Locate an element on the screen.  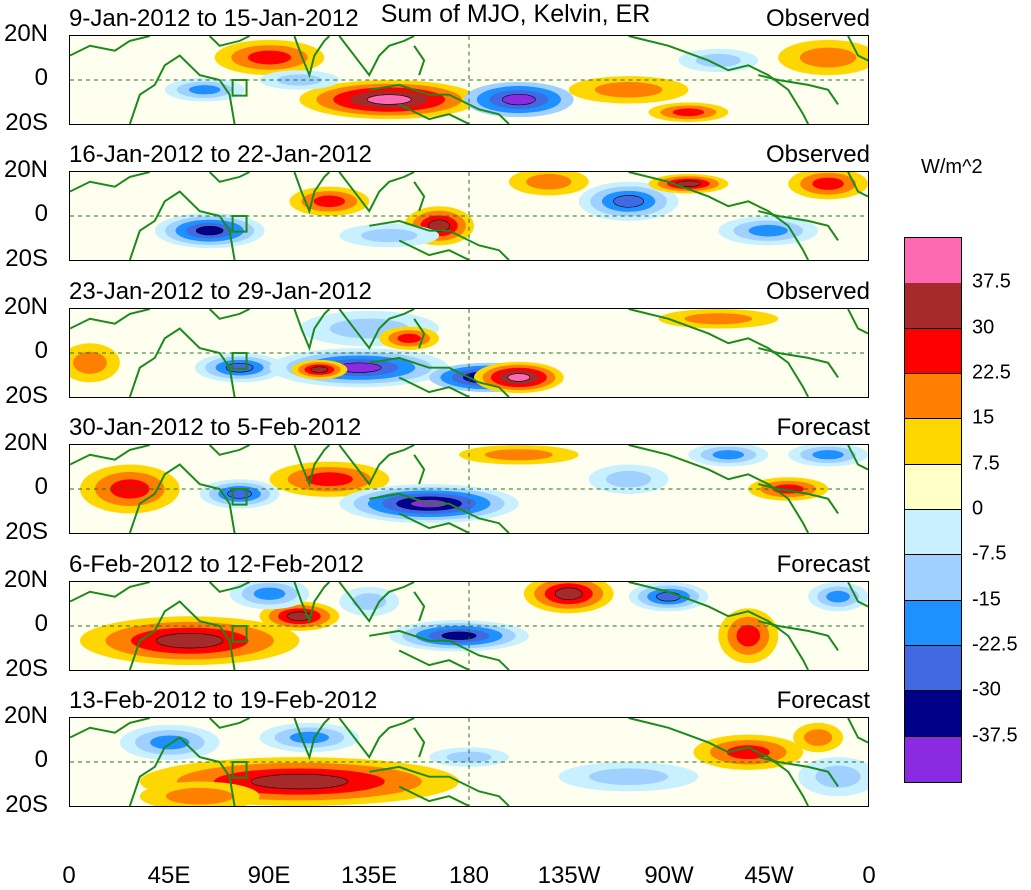
panel-date-range: 30-Jan-2012 to 5-Feb-2012 is located at coordinates (215, 427).